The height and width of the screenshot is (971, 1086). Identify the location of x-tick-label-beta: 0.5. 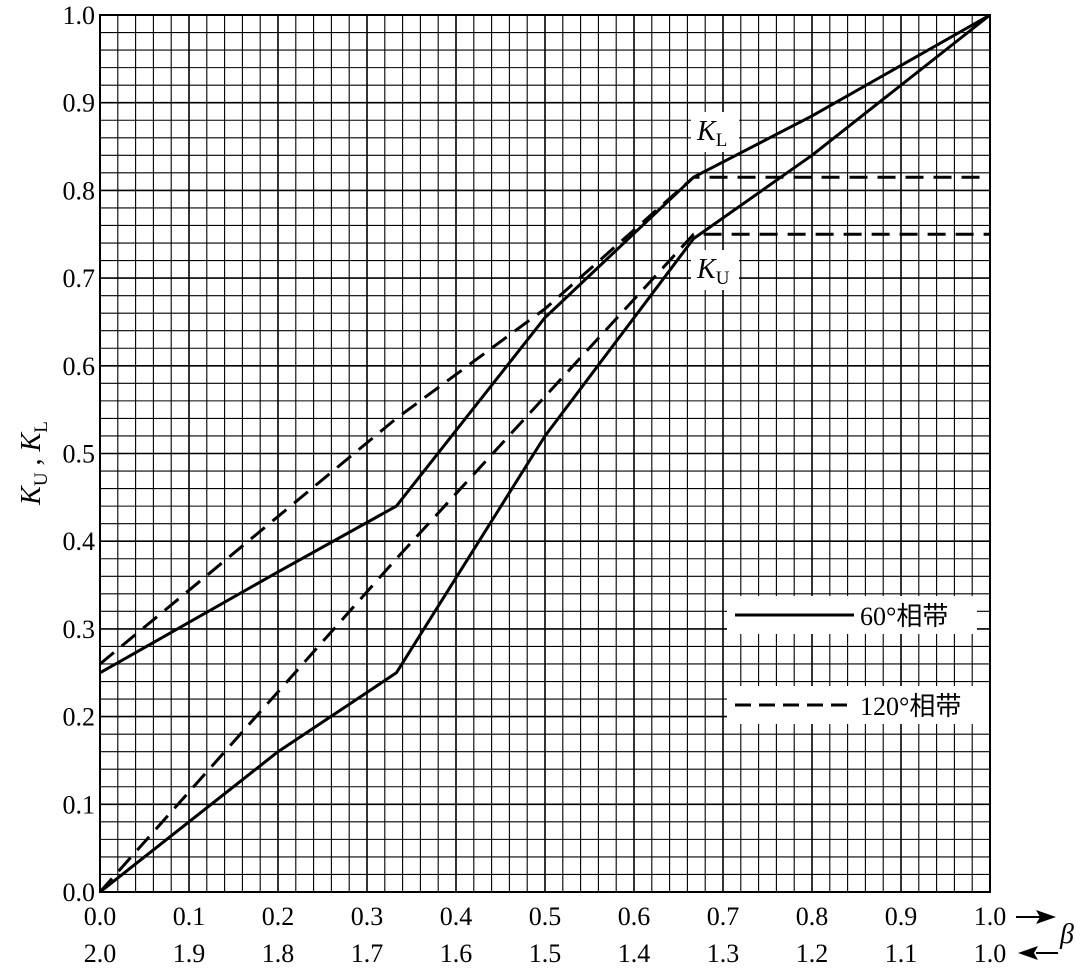
(545, 916).